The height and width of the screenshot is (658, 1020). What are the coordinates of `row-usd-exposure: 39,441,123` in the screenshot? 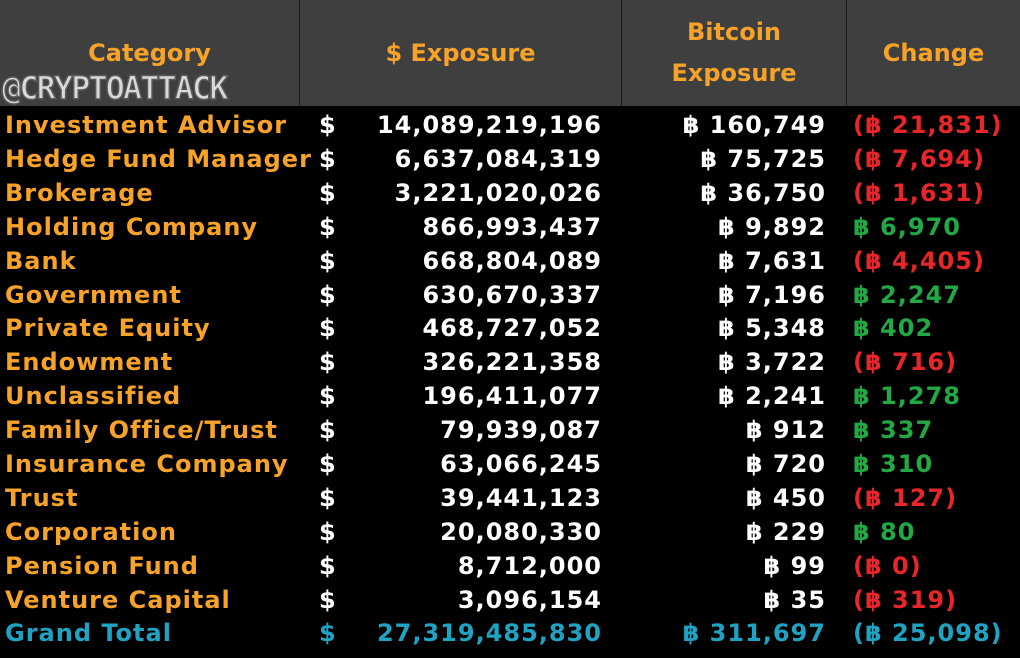 It's located at (521, 497).